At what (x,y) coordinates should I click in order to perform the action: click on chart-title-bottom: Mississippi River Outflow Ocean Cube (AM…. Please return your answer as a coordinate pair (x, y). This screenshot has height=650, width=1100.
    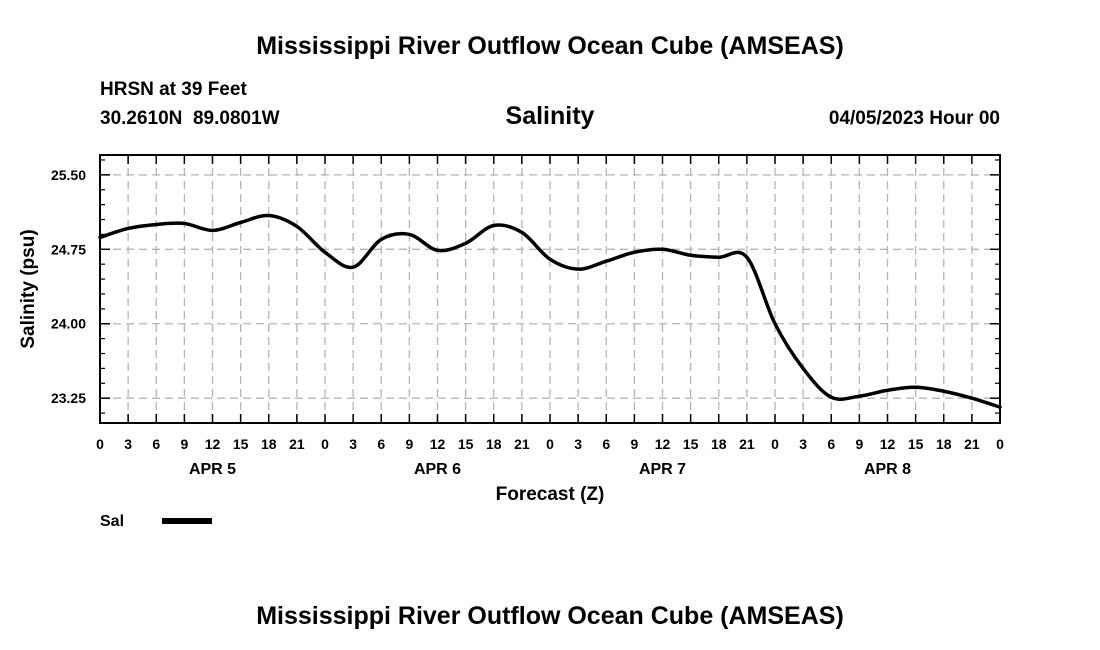
    Looking at the image, I should click on (550, 616).